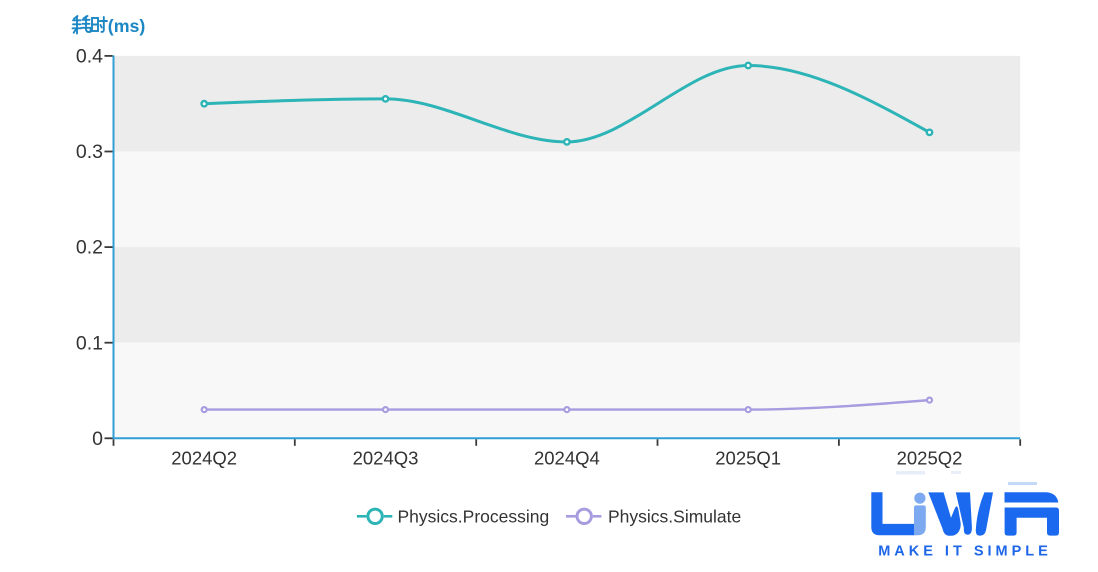 This screenshot has height=572, width=1098. I want to click on svg-text: 2024Q4, so click(567, 458).